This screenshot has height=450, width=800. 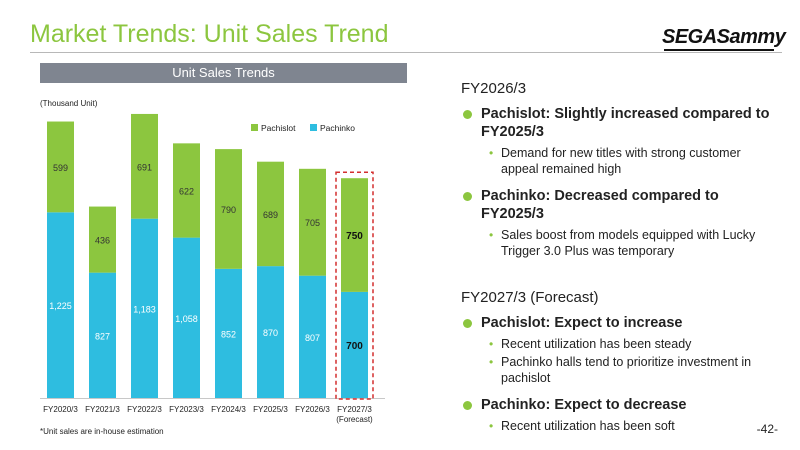 I want to click on data-label-pachislot: 689, so click(x=270, y=215).